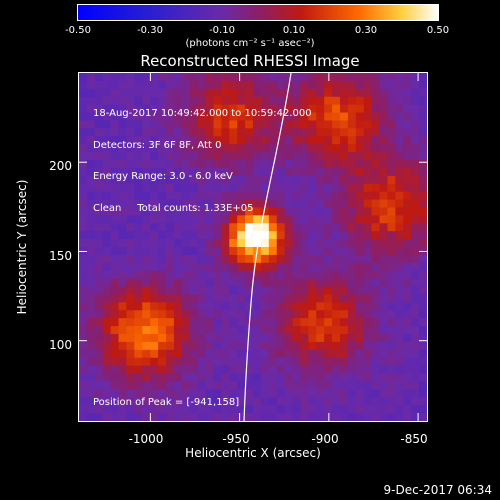  What do you see at coordinates (22, 247) in the screenshot?
I see `y-axis-label: Heliocentric Y (arcsec)` at bounding box center [22, 247].